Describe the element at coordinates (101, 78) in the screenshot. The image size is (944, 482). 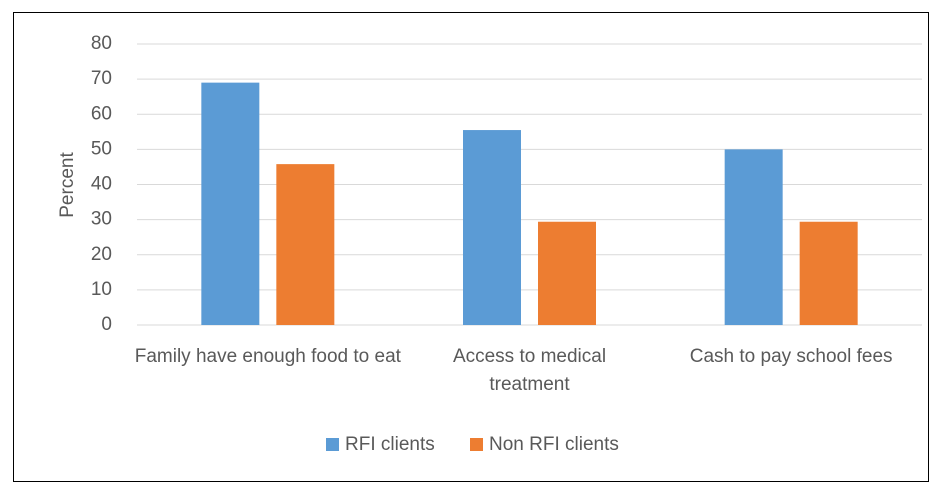
I see `y-tick-label: 70` at that location.